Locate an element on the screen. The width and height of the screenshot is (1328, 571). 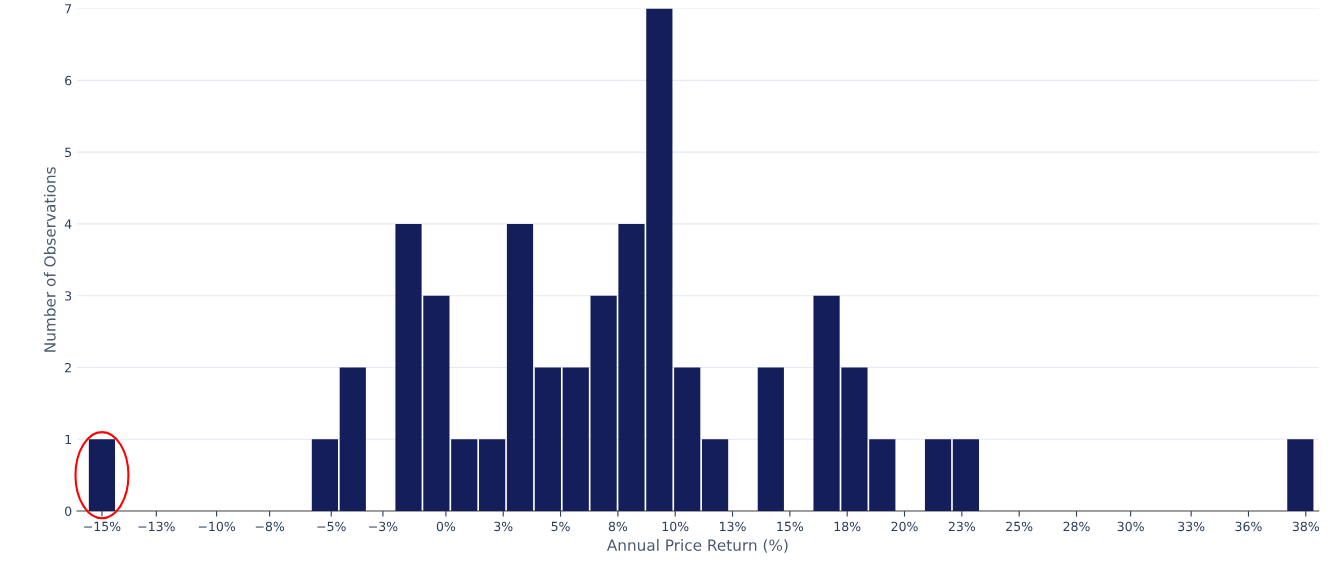
x-tick-label: 8% is located at coordinates (618, 526).